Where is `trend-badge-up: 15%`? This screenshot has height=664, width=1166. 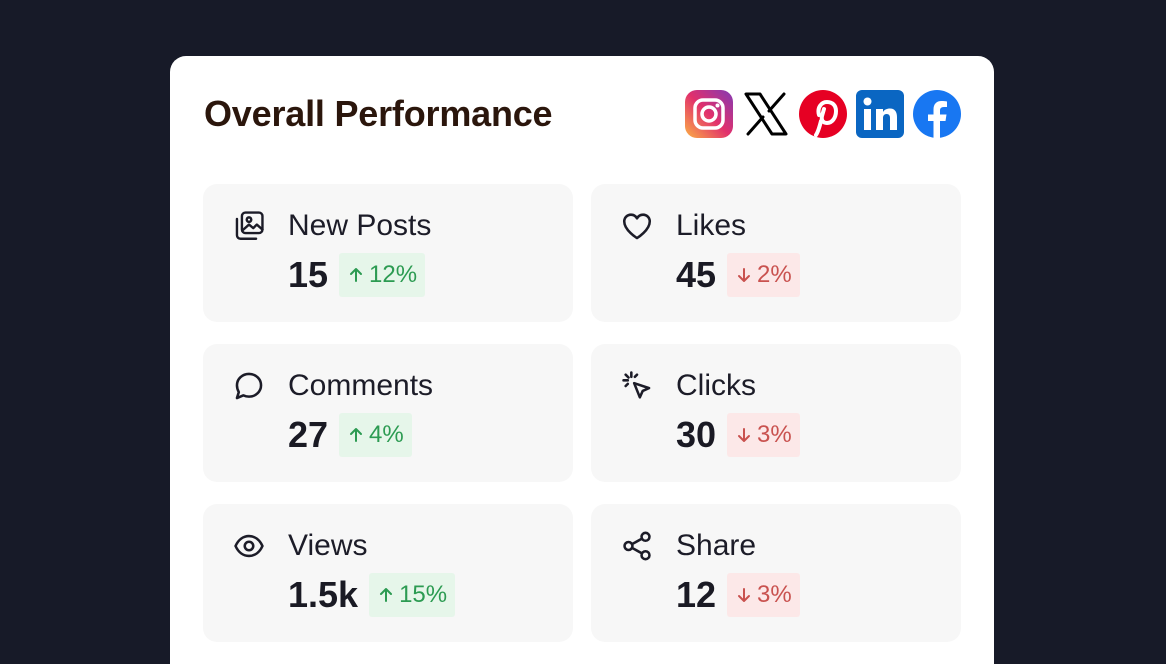
trend-badge-up: 15% is located at coordinates (412, 595).